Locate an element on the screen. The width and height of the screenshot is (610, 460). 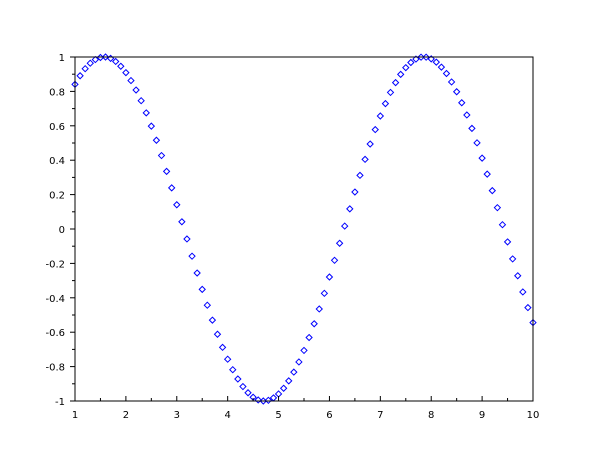
y-tick-label: 0 is located at coordinates (62, 230).